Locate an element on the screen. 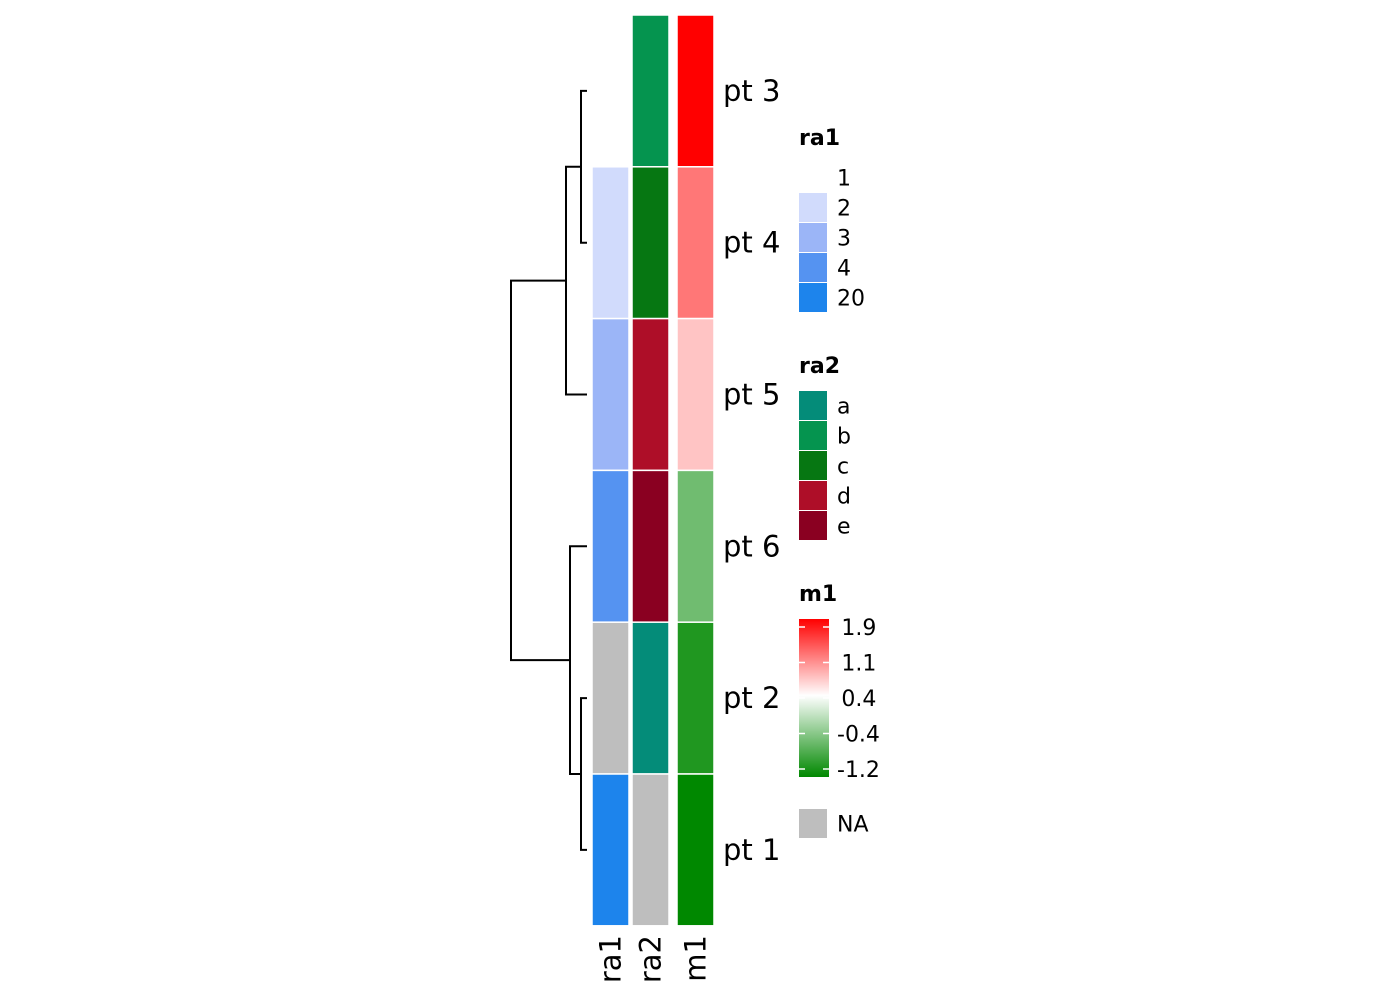  row-labels: pt 3 pt 4 pt 5 pt 6 pt 2 pt 1 is located at coordinates (751, 470).